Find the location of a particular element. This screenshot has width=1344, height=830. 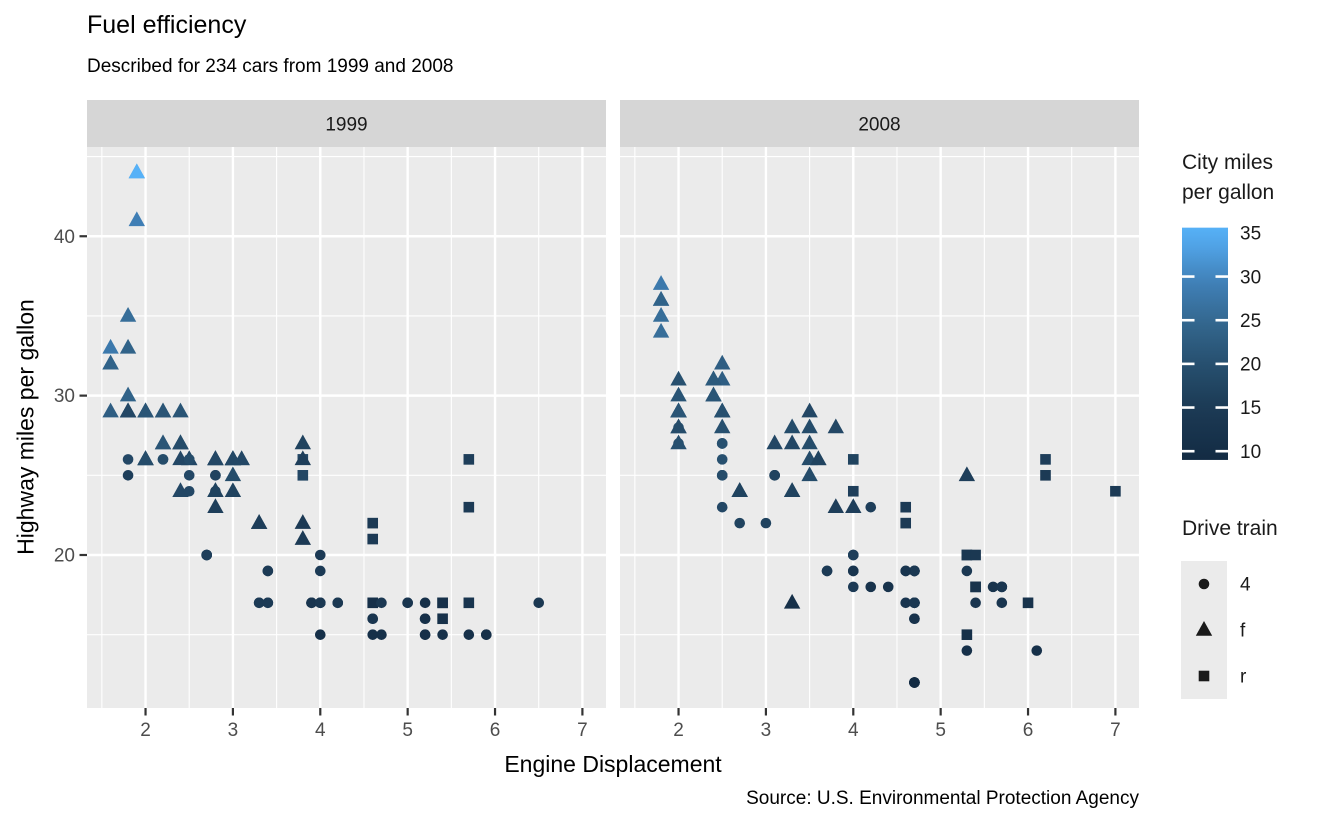

colorbar-tick-label: 10 is located at coordinates (1250, 452).